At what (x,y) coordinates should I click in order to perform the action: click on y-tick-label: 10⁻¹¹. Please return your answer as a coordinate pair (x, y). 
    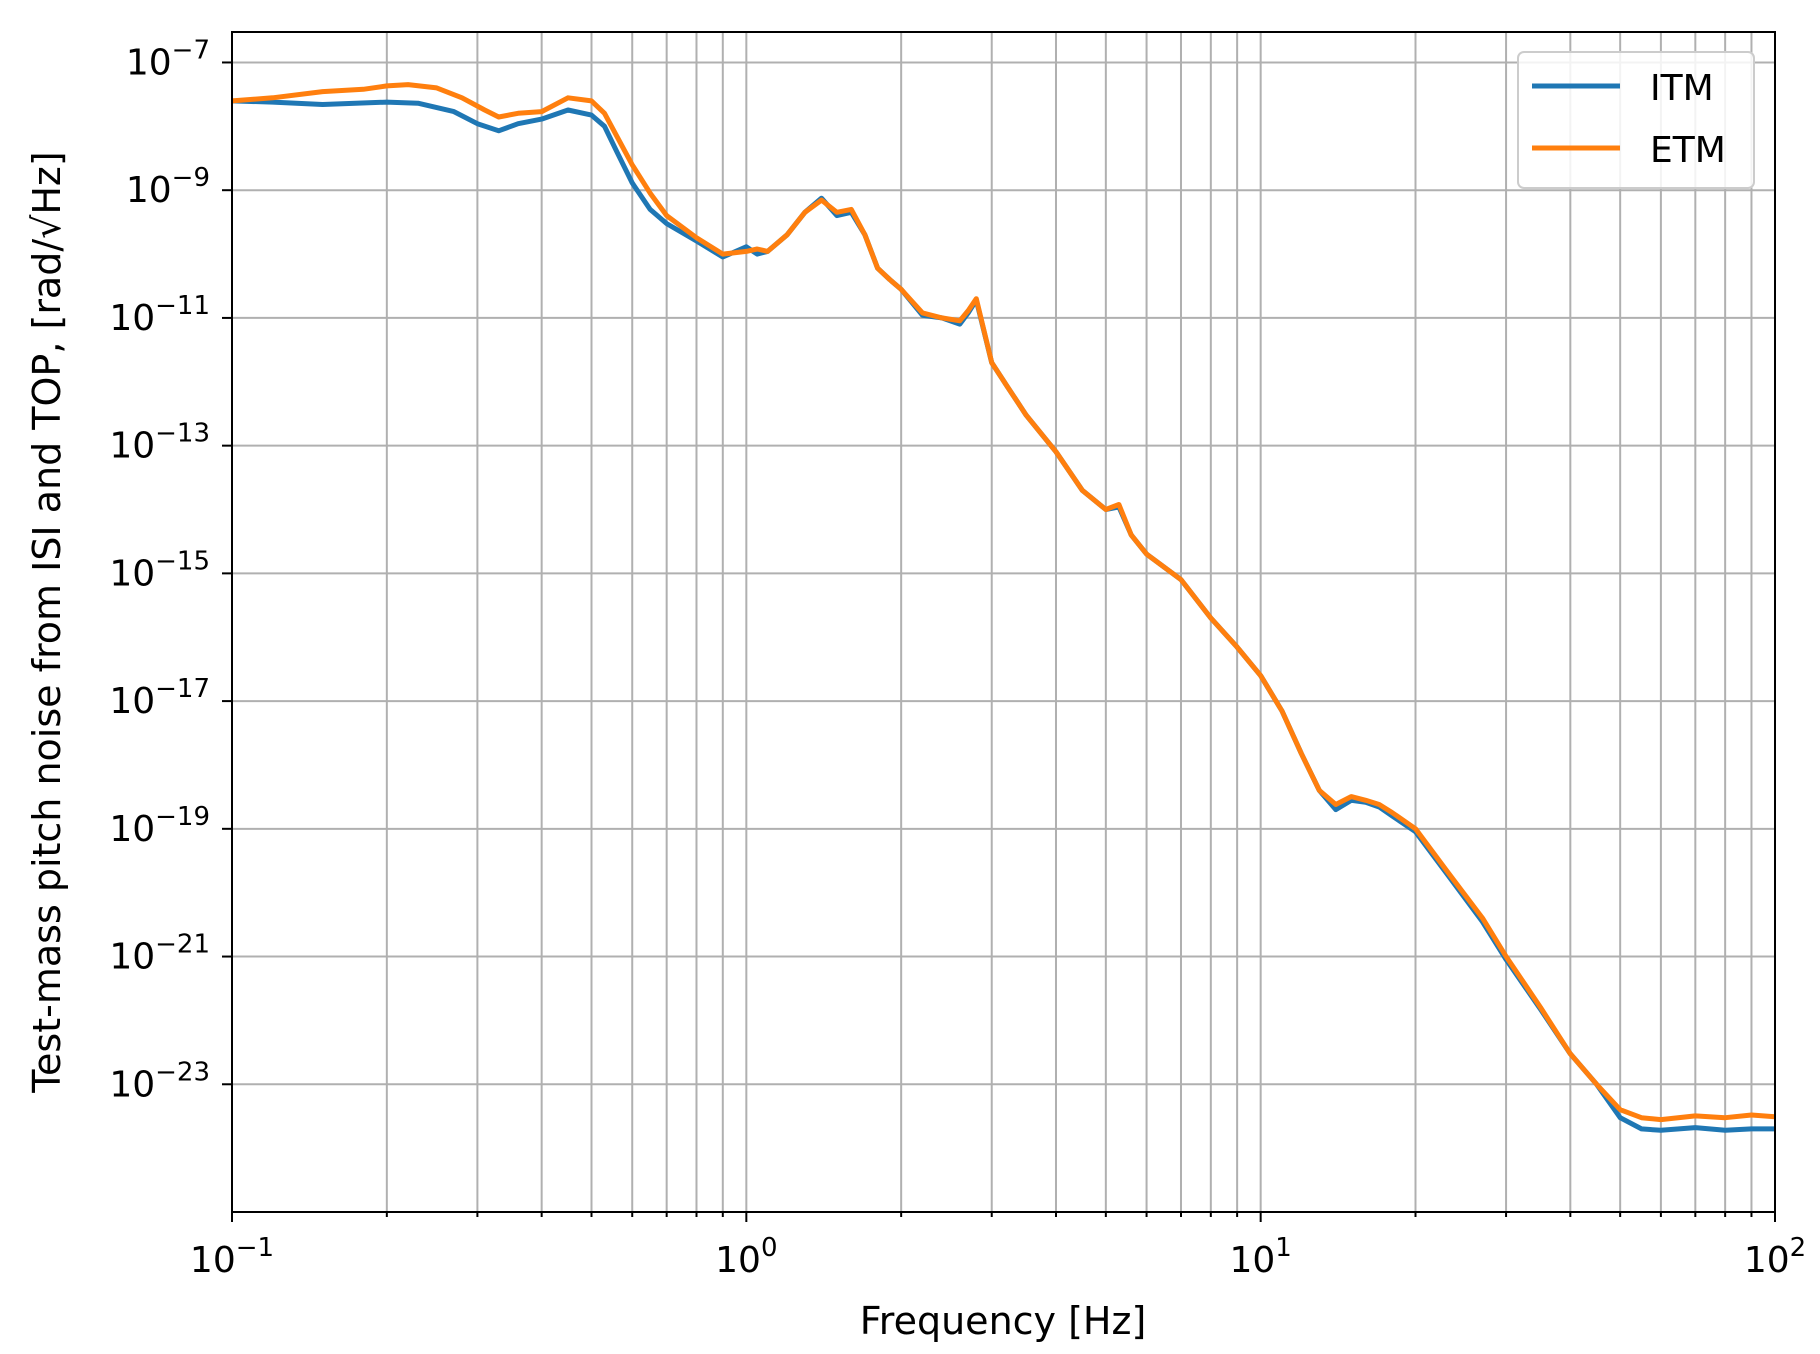
    Looking at the image, I should click on (159, 315).